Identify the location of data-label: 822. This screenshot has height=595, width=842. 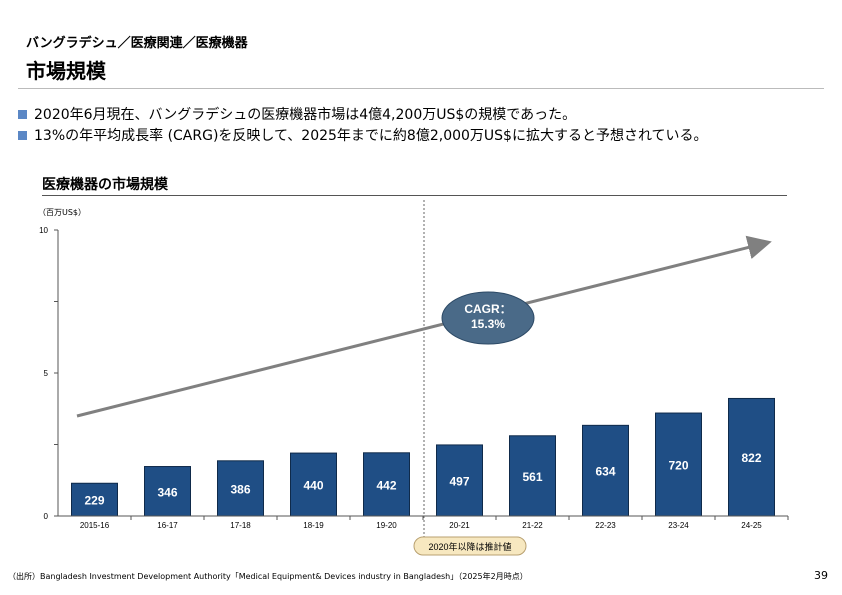
(751, 458).